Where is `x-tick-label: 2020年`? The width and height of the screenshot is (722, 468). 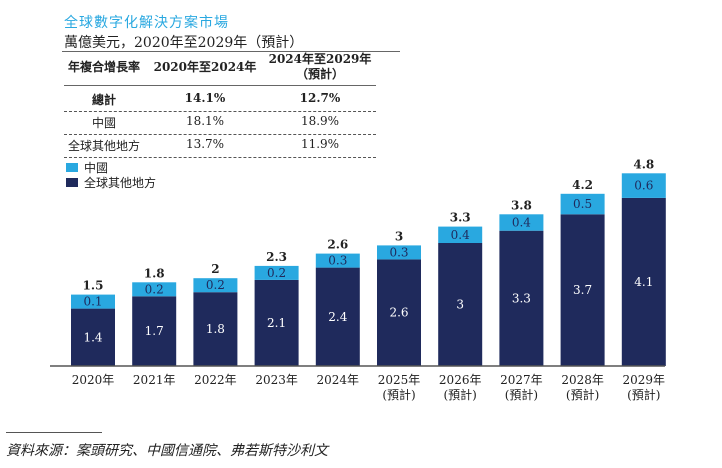
x-tick-label: 2020年 is located at coordinates (93, 380).